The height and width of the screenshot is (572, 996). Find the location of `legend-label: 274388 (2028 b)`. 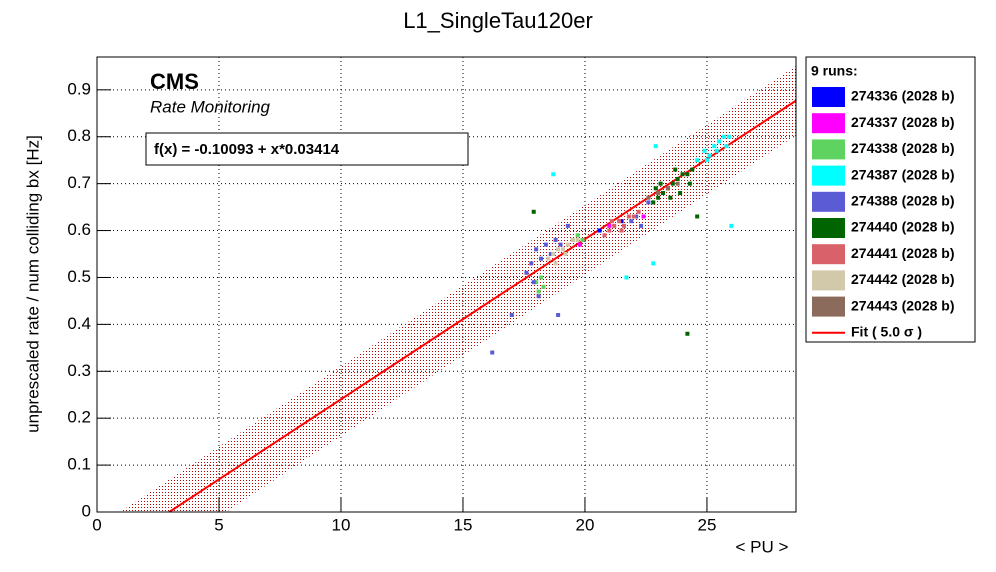

legend-label: 274388 (2028 b) is located at coordinates (903, 201).